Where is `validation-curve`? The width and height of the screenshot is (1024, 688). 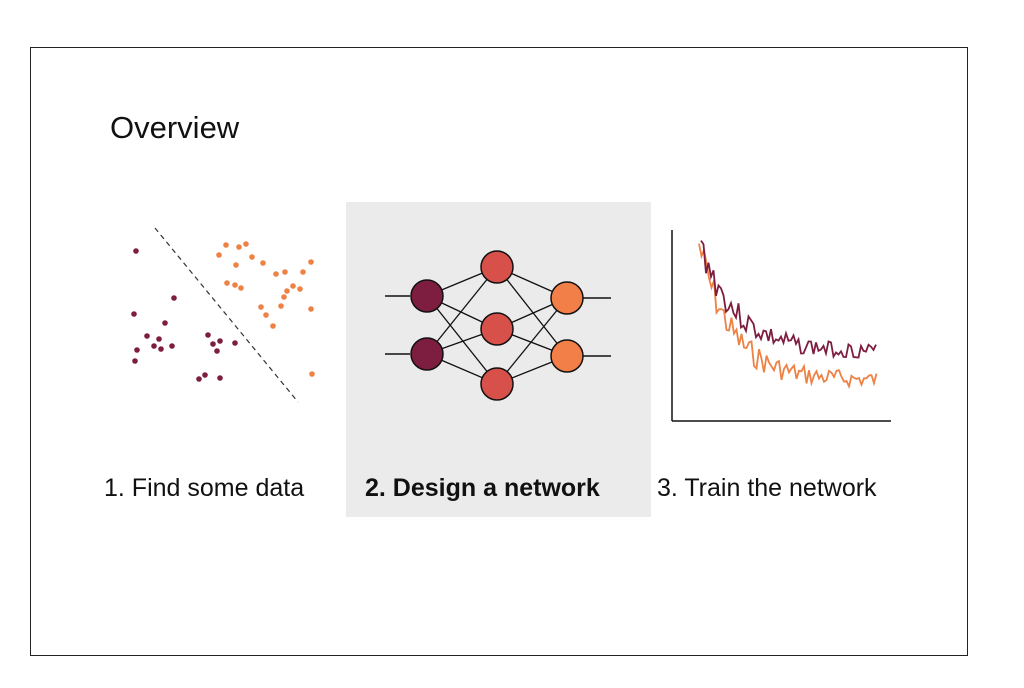
validation-curve is located at coordinates (788, 316).